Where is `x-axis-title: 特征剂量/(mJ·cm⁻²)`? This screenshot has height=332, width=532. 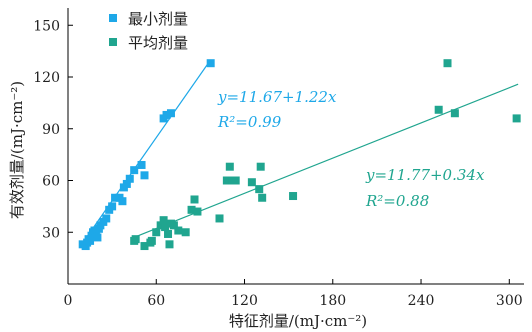 x-axis-title: 特征剂量/(mJ·cm⁻²) is located at coordinates (298, 321).